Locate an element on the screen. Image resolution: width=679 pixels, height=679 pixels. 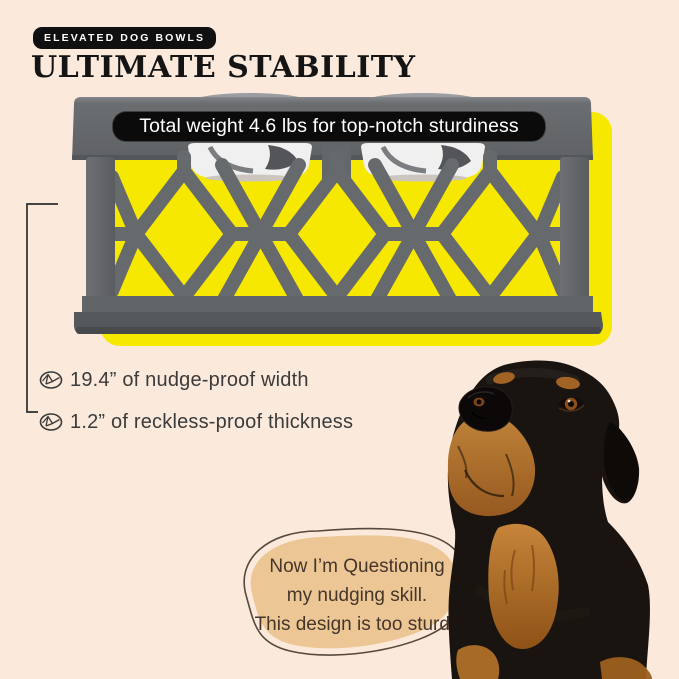
bubble-line: Now I’m Questioning is located at coordinates (357, 566).